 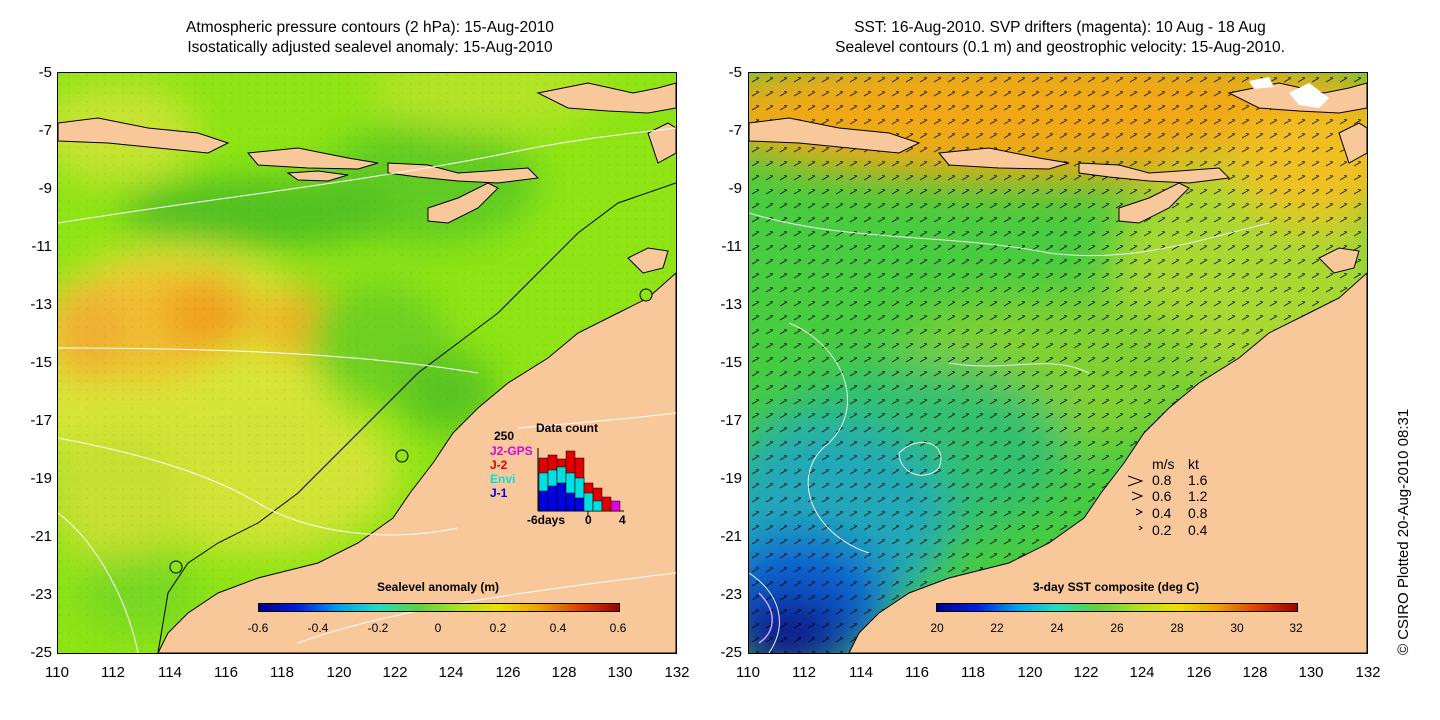 I want to click on sst-tick-1: 22, so click(x=997, y=628).